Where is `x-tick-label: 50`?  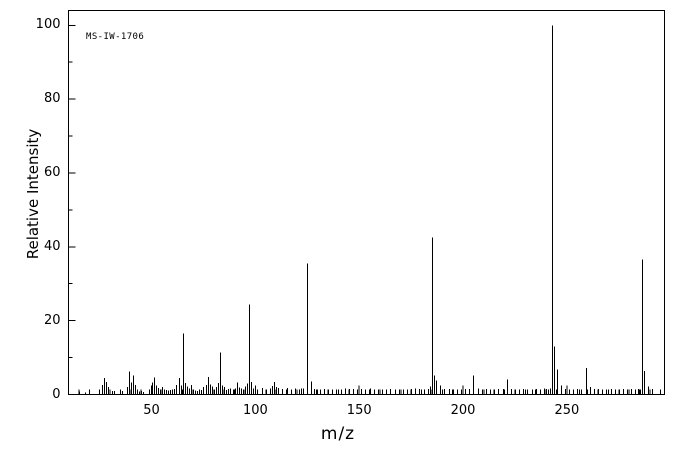
x-tick-label: 50 is located at coordinates (151, 410).